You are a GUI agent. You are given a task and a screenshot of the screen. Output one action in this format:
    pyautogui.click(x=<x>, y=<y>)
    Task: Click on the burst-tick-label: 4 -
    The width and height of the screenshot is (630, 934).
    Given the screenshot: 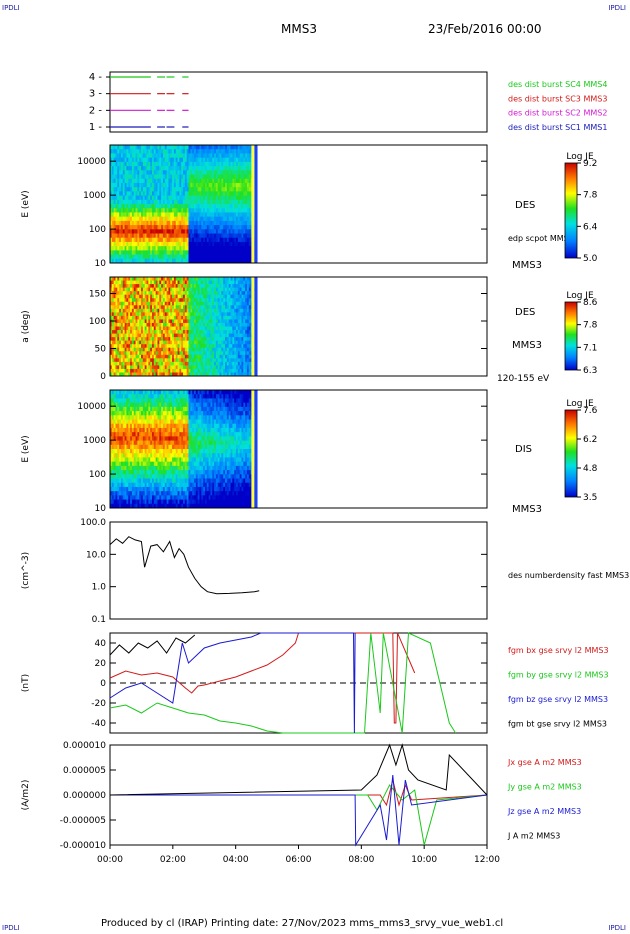 What is the action you would take?
    pyautogui.click(x=96, y=77)
    